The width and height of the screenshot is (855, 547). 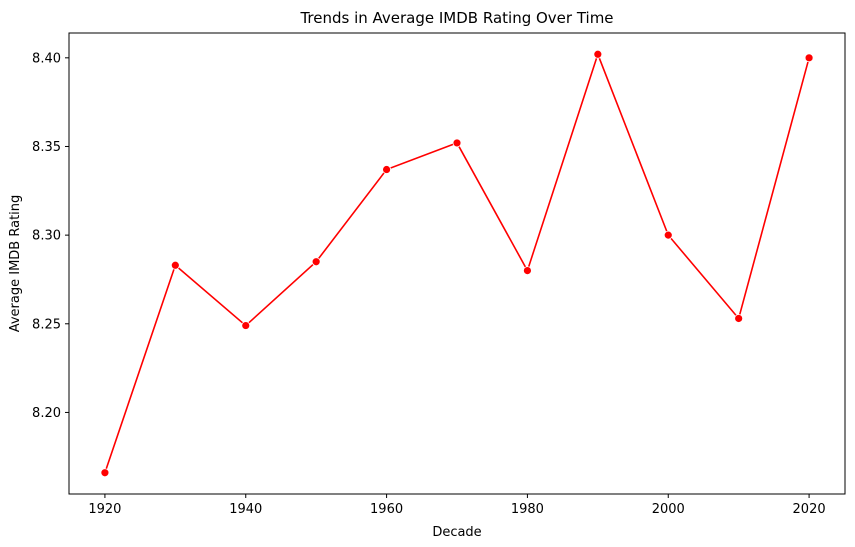 What do you see at coordinates (527, 509) in the screenshot?
I see `x-tick-label: 1980` at bounding box center [527, 509].